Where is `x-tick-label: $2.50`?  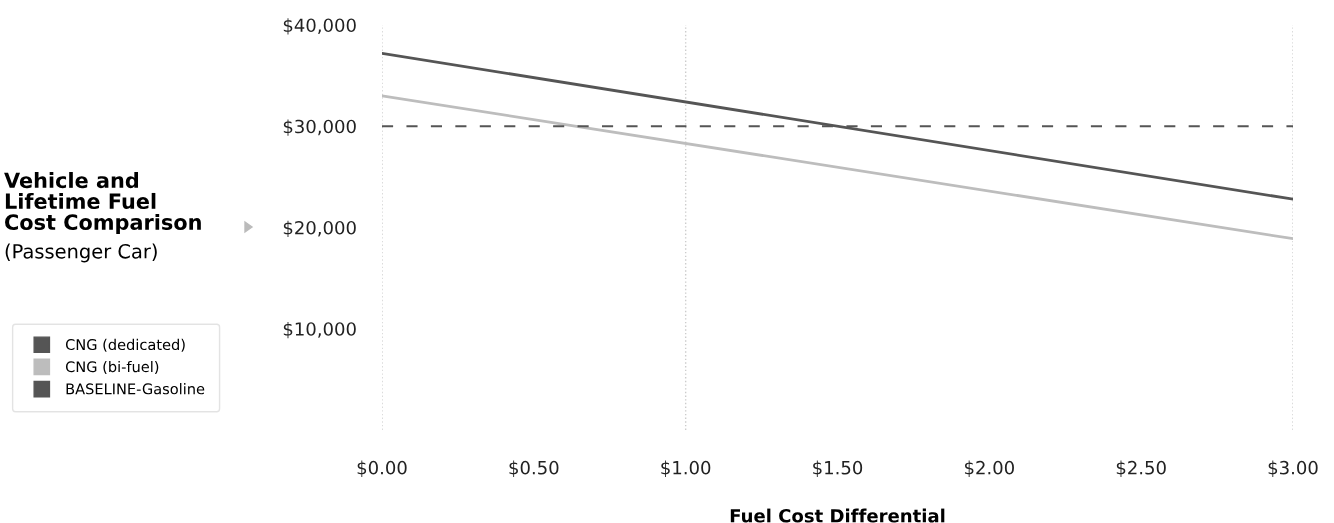 x-tick-label: $2.50 is located at coordinates (1141, 468).